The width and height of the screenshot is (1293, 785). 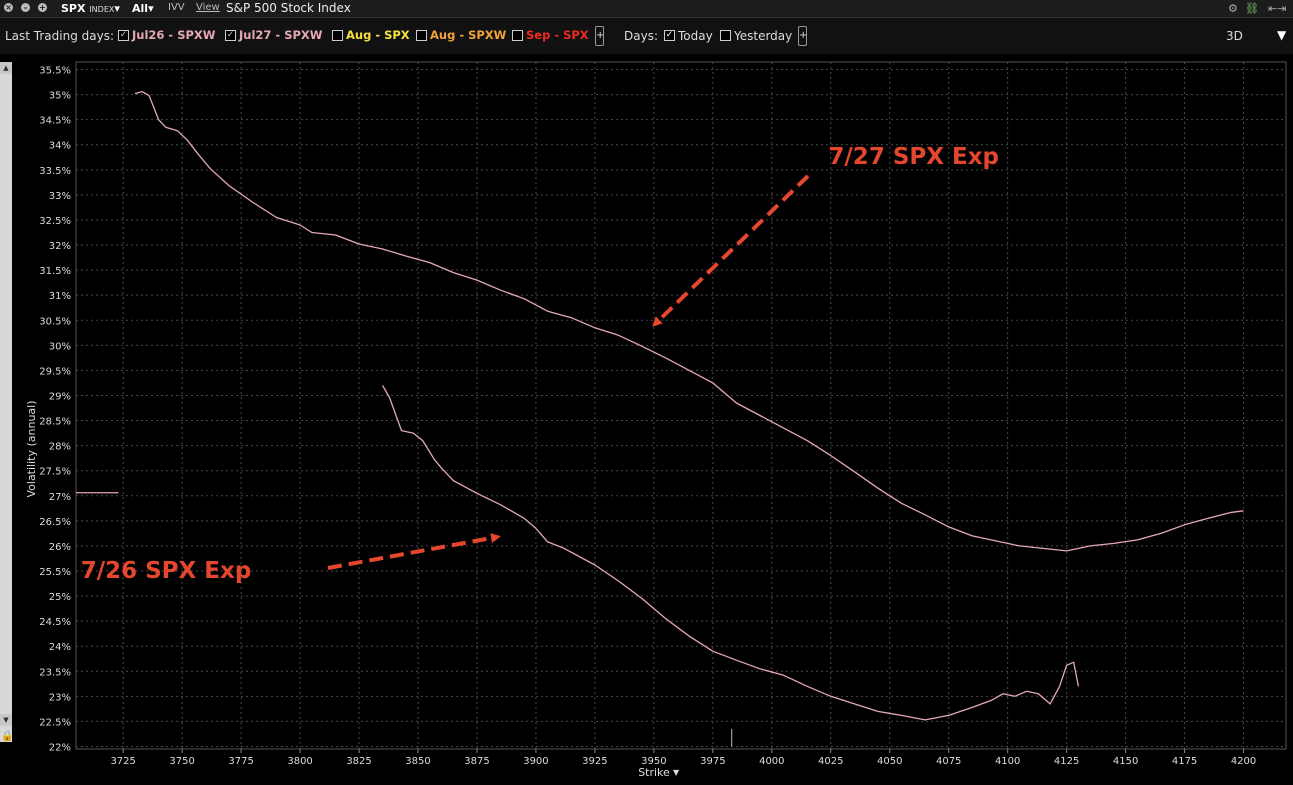 What do you see at coordinates (6, 720) in the screenshot?
I see `scroll-down-icon: ▼` at bounding box center [6, 720].